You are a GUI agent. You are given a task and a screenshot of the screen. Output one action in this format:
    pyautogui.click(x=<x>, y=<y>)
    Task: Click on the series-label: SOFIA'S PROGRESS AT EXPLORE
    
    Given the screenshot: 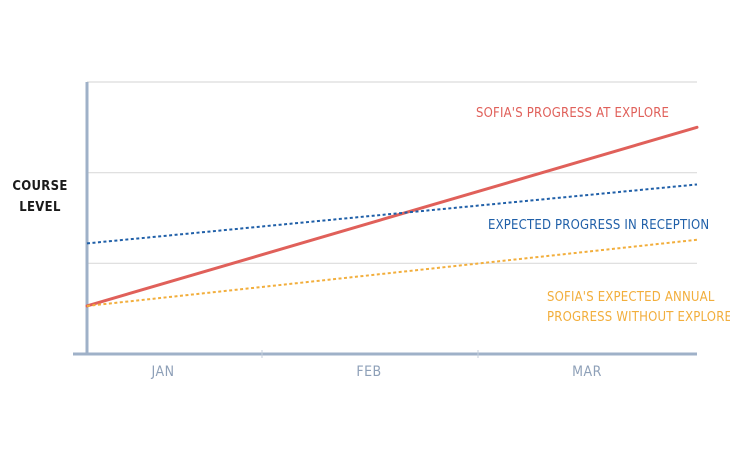 What is the action you would take?
    pyautogui.click(x=572, y=113)
    